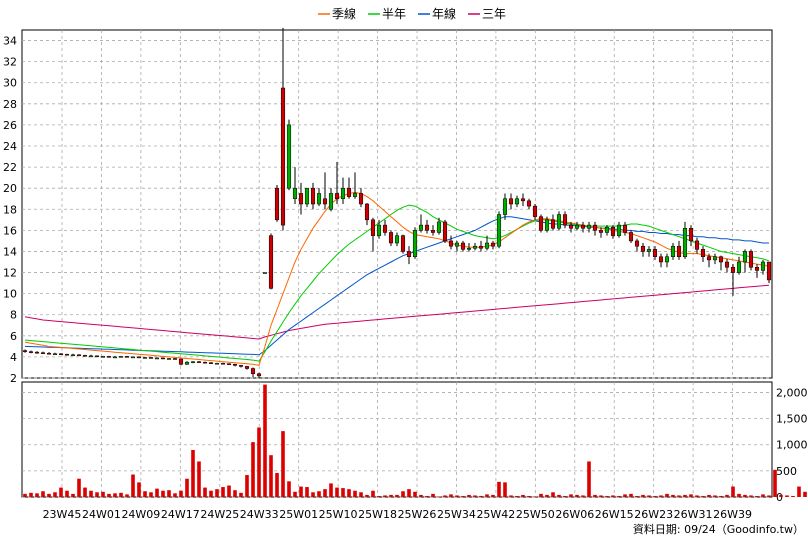 This screenshot has width=808, height=540. What do you see at coordinates (10, 62) in the screenshot?
I see `price-tick-label: 32` at bounding box center [10, 62].